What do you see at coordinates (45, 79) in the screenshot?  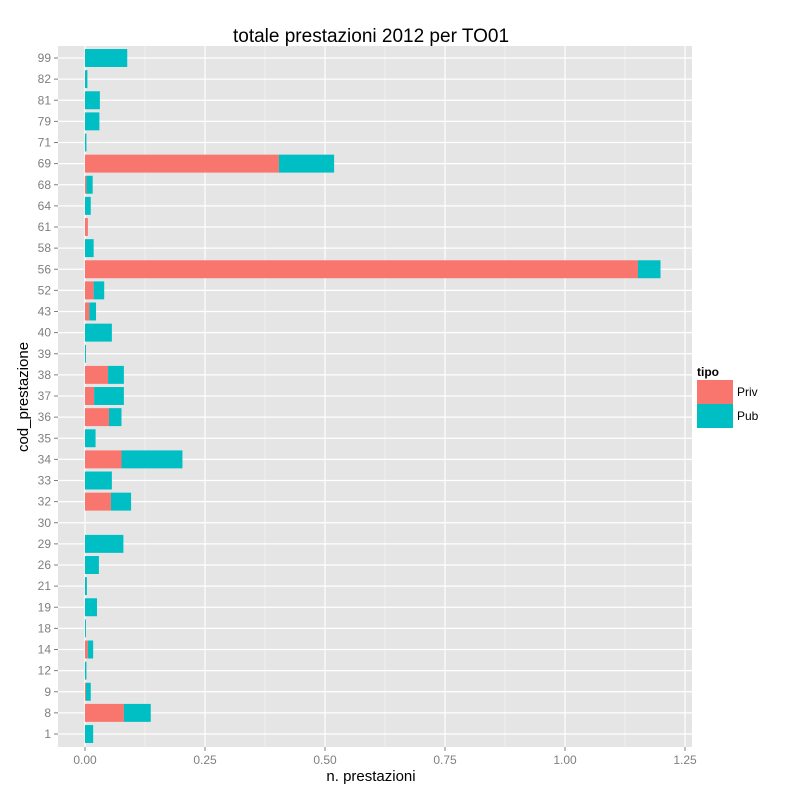 I see `y-tick-label: 82` at bounding box center [45, 79].